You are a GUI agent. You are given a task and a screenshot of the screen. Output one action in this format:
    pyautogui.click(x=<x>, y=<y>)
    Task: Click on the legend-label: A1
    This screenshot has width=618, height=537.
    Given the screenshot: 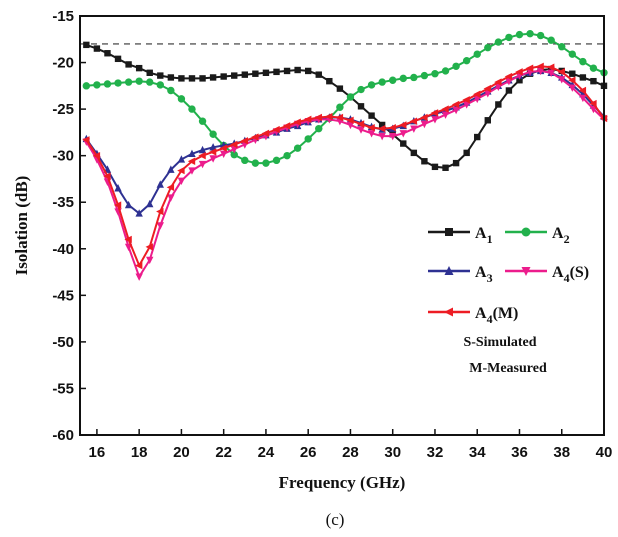 What is the action you would take?
    pyautogui.click(x=484, y=235)
    